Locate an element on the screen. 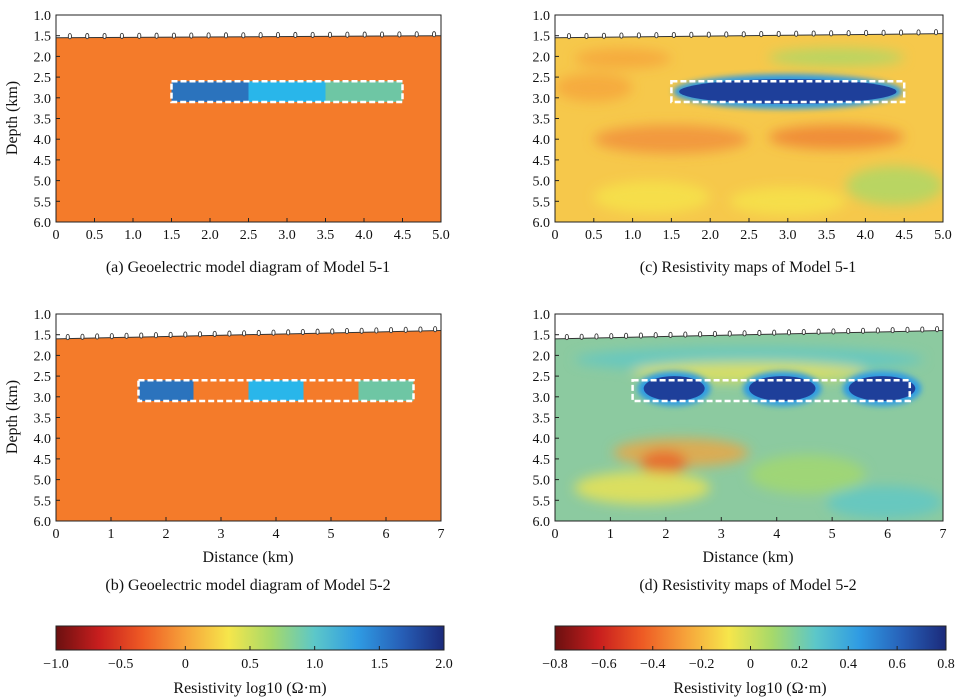 The width and height of the screenshot is (961, 700). x-tick-label: 6 is located at coordinates (386, 534).